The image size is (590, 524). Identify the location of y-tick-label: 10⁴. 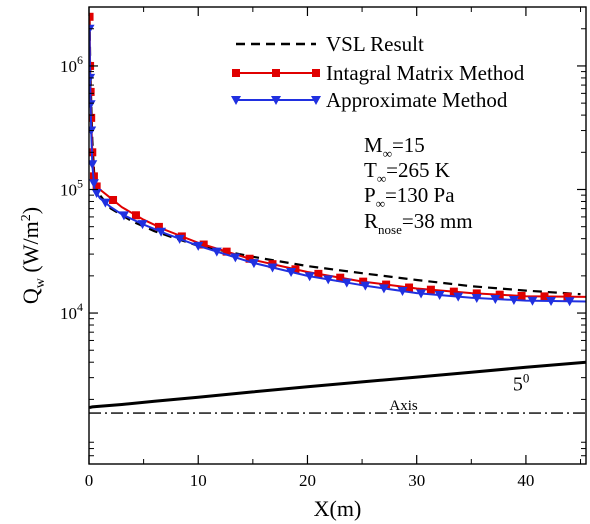
(71, 311).